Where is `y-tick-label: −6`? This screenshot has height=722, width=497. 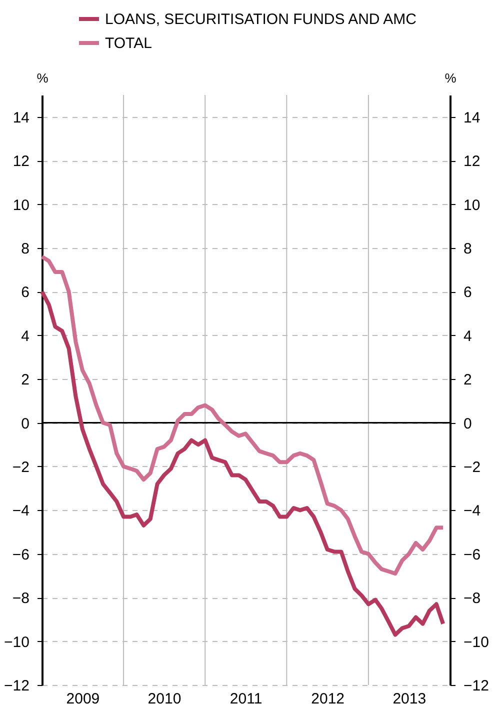 y-tick-label: −6 is located at coordinates (21, 555).